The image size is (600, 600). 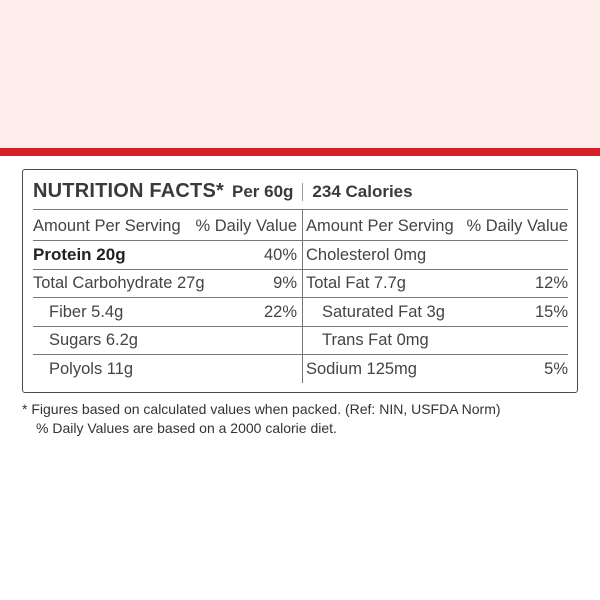 What do you see at coordinates (93, 340) in the screenshot?
I see `nutrient-label: Sugars 6.2g` at bounding box center [93, 340].